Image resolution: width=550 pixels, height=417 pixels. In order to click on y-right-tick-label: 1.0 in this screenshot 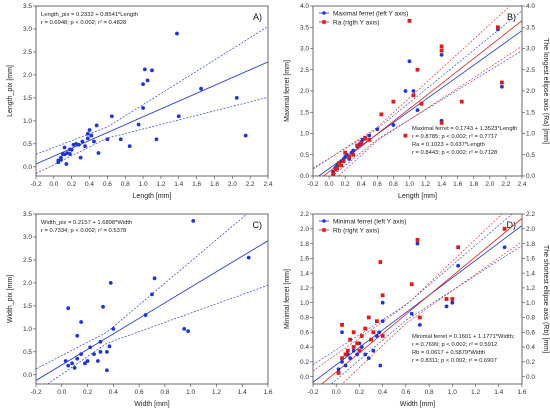, I will do `click(530, 303)`.